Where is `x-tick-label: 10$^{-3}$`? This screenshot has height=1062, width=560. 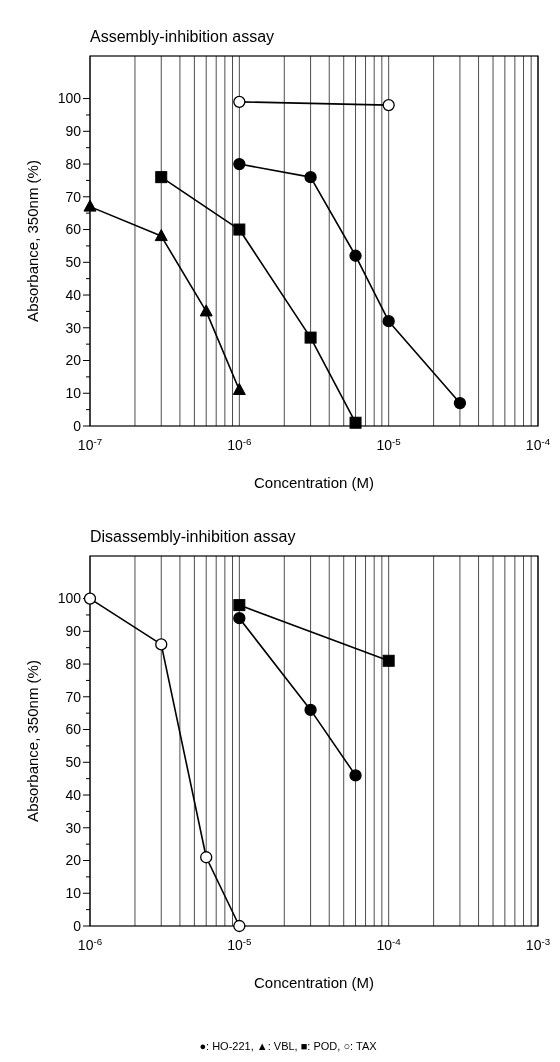 x-tick-label: 10$^{-3}$ is located at coordinates (538, 944).